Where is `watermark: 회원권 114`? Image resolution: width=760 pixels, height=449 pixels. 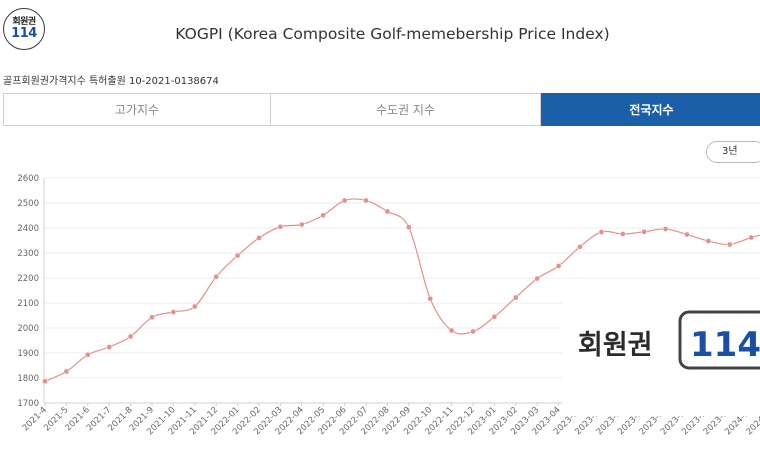 watermark: 회원권 114 is located at coordinates (661, 356).